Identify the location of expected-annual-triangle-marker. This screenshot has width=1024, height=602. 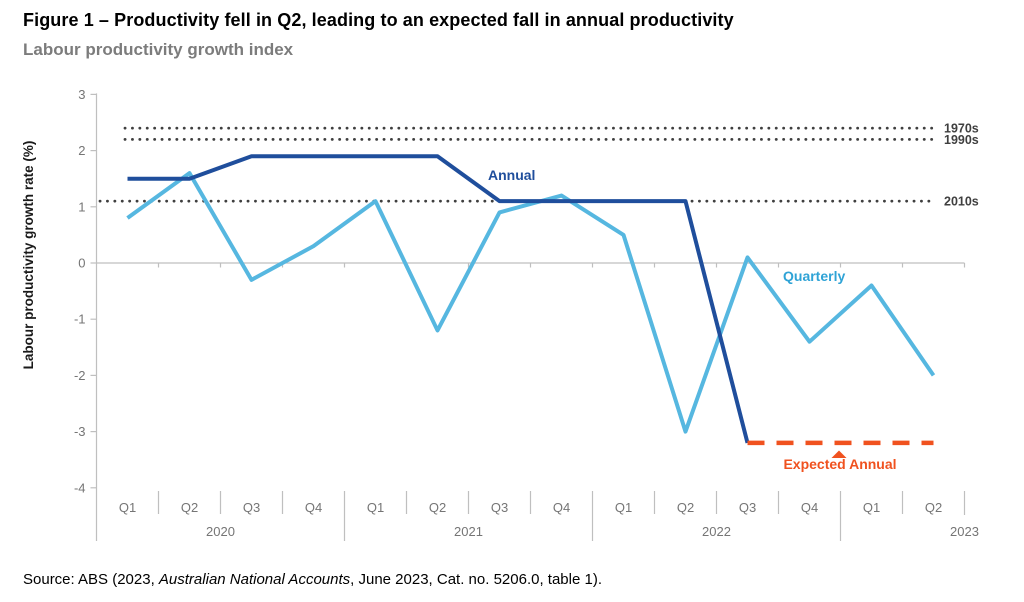
(839, 454).